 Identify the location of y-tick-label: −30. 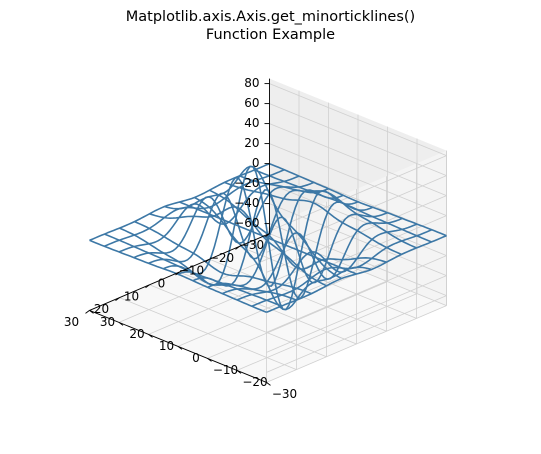
(284, 394).